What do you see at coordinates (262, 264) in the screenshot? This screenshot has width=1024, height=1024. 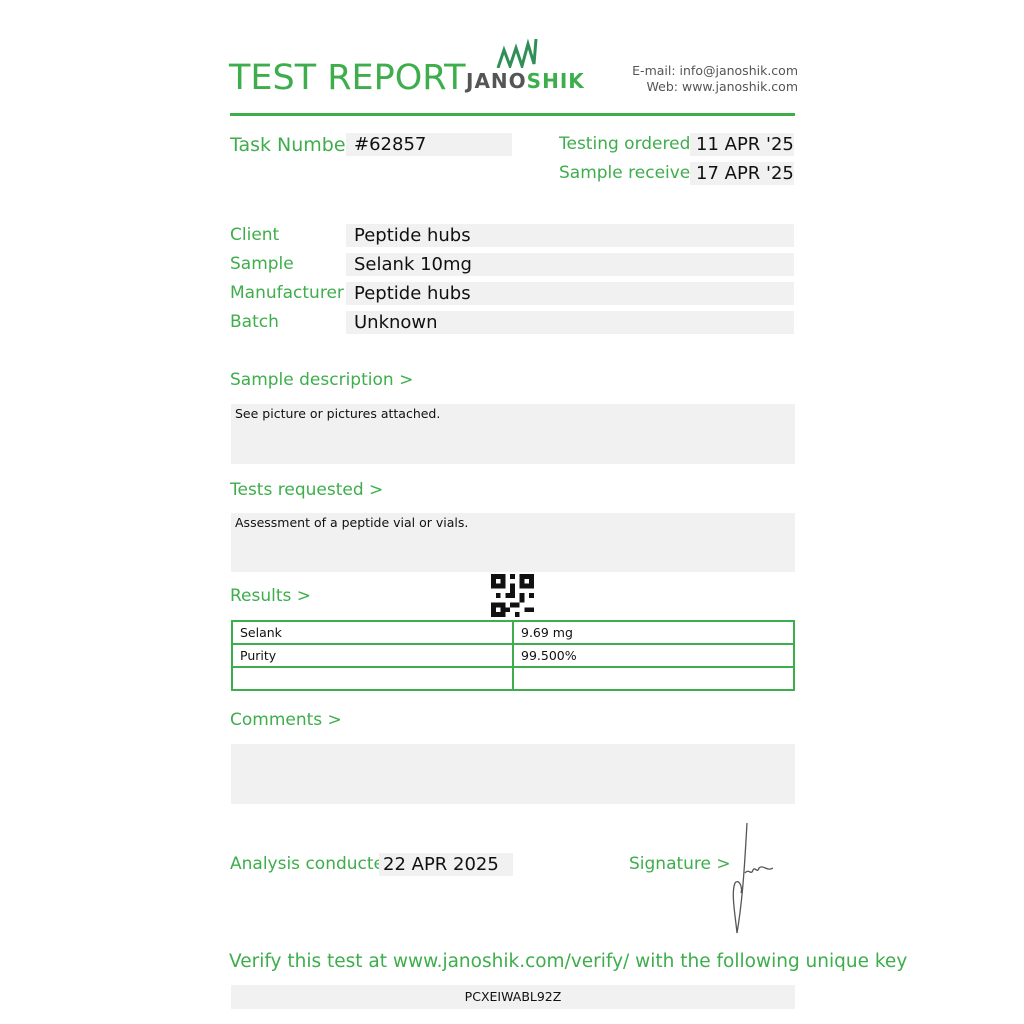 I see `sample-label: Sample` at bounding box center [262, 264].